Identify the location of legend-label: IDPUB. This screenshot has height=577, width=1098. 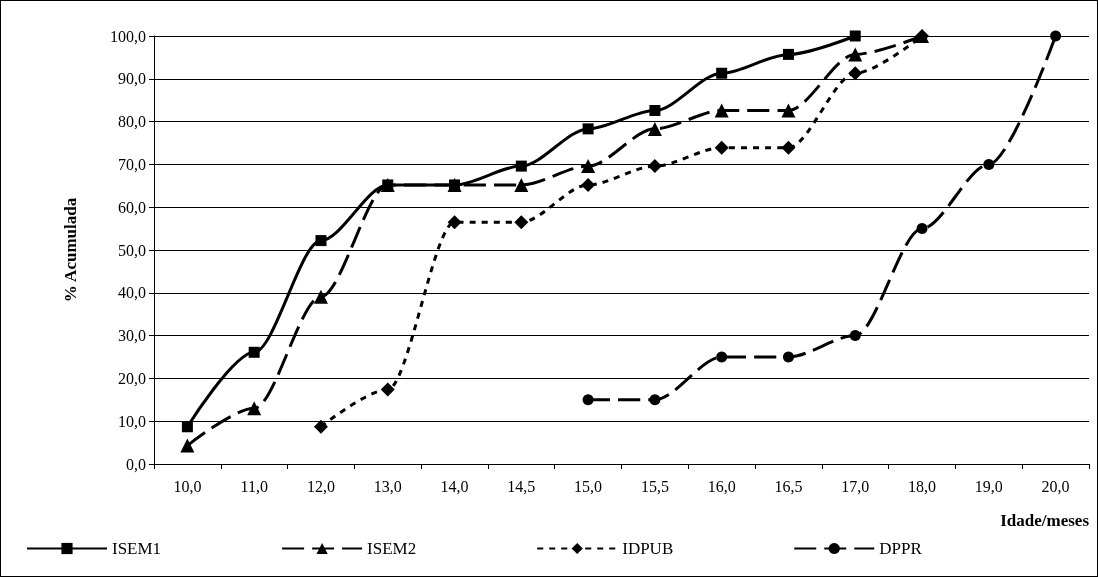
(648, 548).